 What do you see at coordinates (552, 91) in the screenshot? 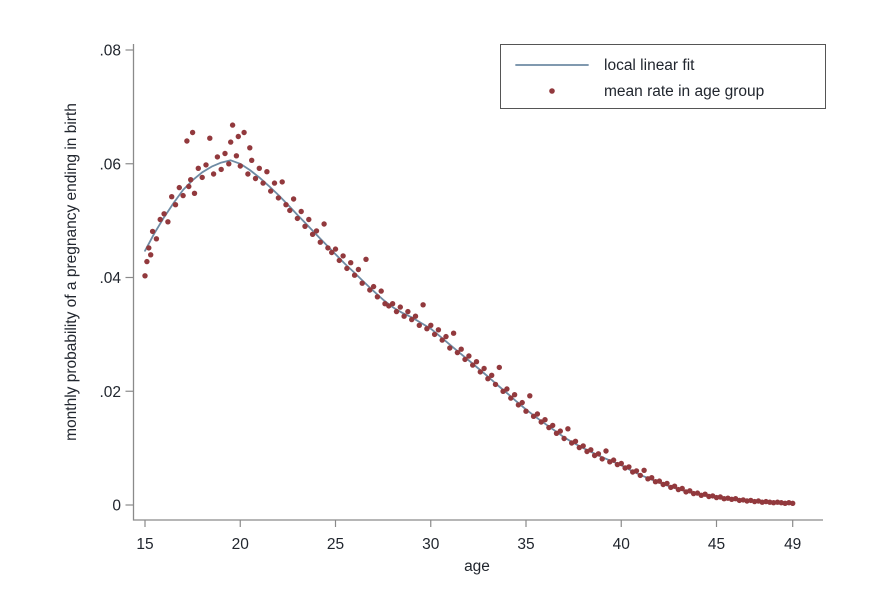
I see `legend-dot-sample-icon` at bounding box center [552, 91].